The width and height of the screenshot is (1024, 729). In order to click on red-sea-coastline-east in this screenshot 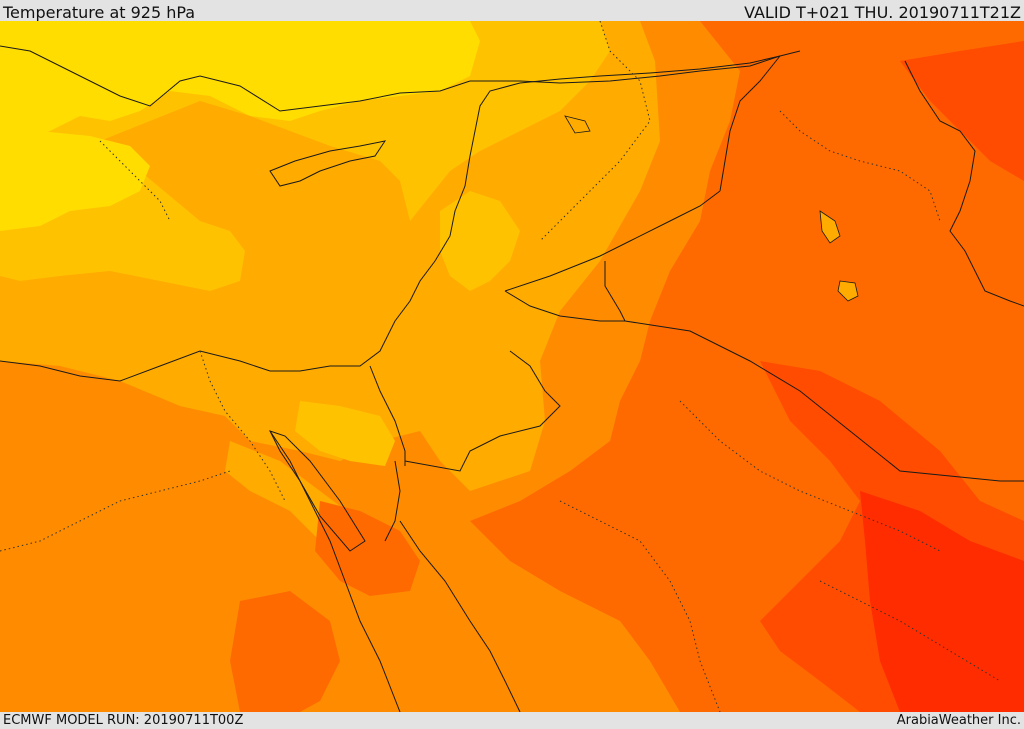, I will do `click(460, 616)`.